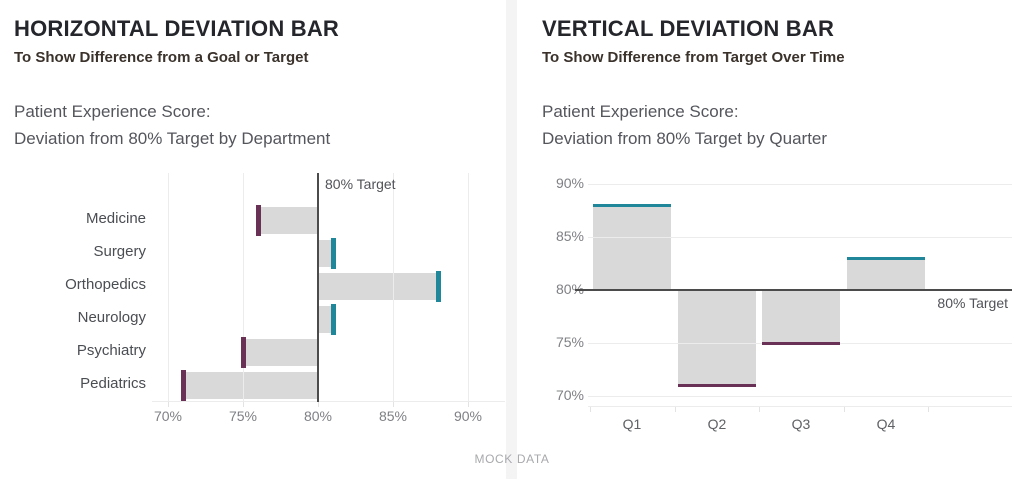  What do you see at coordinates (511, 239) in the screenshot?
I see `panel-divider` at bounding box center [511, 239].